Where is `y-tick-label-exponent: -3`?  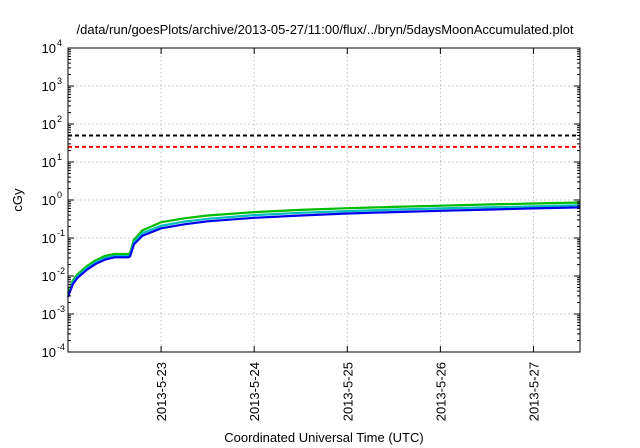
y-tick-label-exponent: -3 is located at coordinates (61, 309).